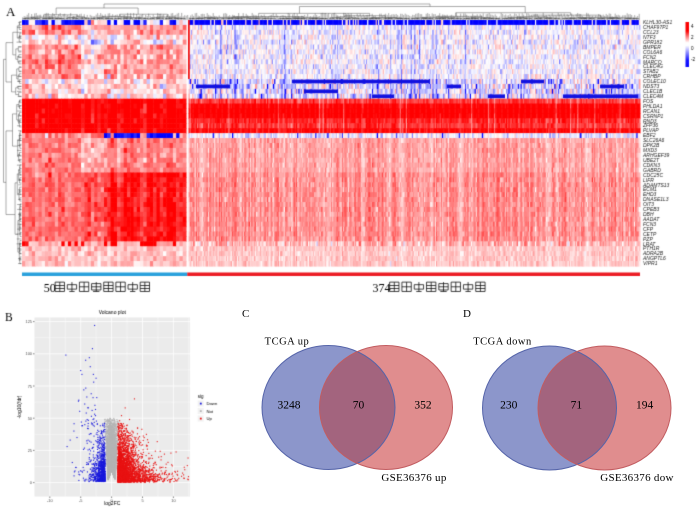  What do you see at coordinates (359, 406) in the screenshot?
I see `svg-text: 70` at bounding box center [359, 406].